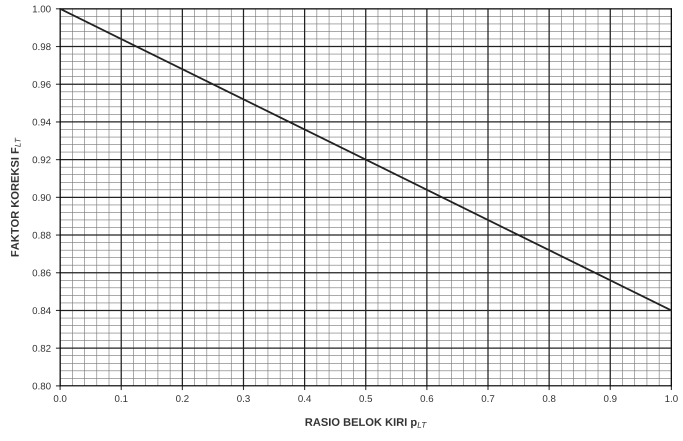  I want to click on y-tick-label: 0.82, so click(41, 348).